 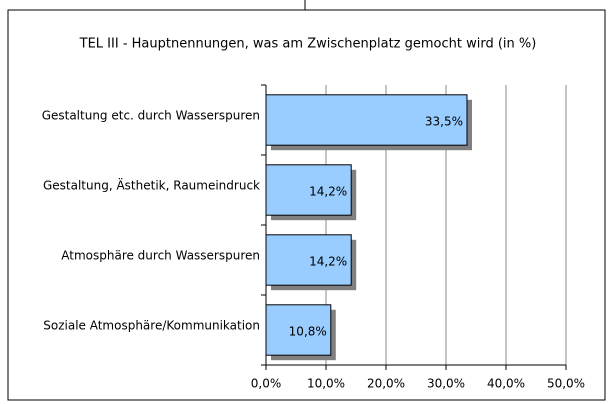 What do you see at coordinates (444, 122) in the screenshot?
I see `value-label: 33,5%` at bounding box center [444, 122].